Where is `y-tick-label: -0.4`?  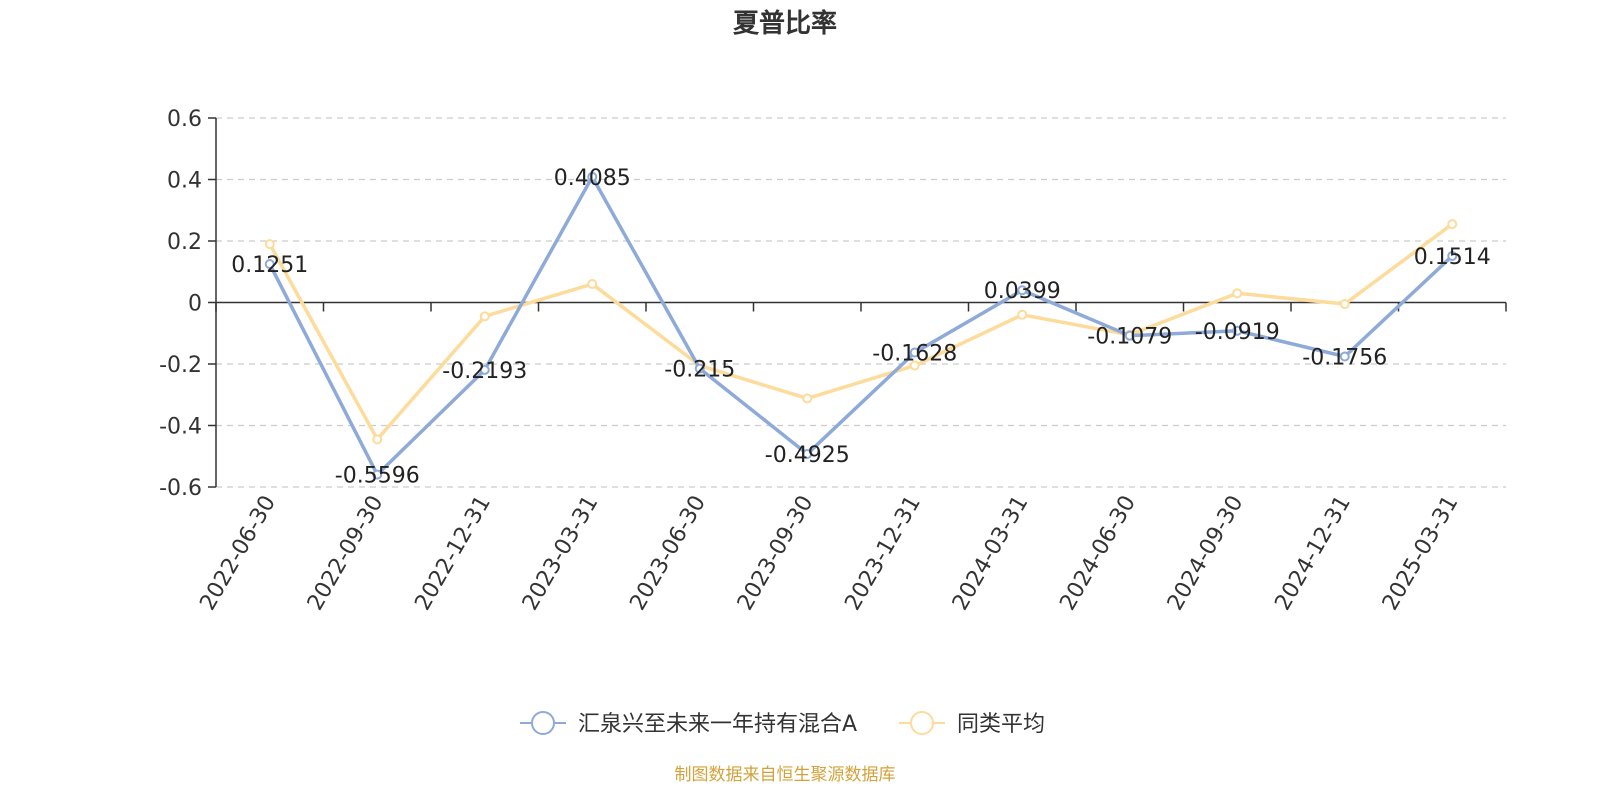
y-tick-label: -0.4 is located at coordinates (180, 427).